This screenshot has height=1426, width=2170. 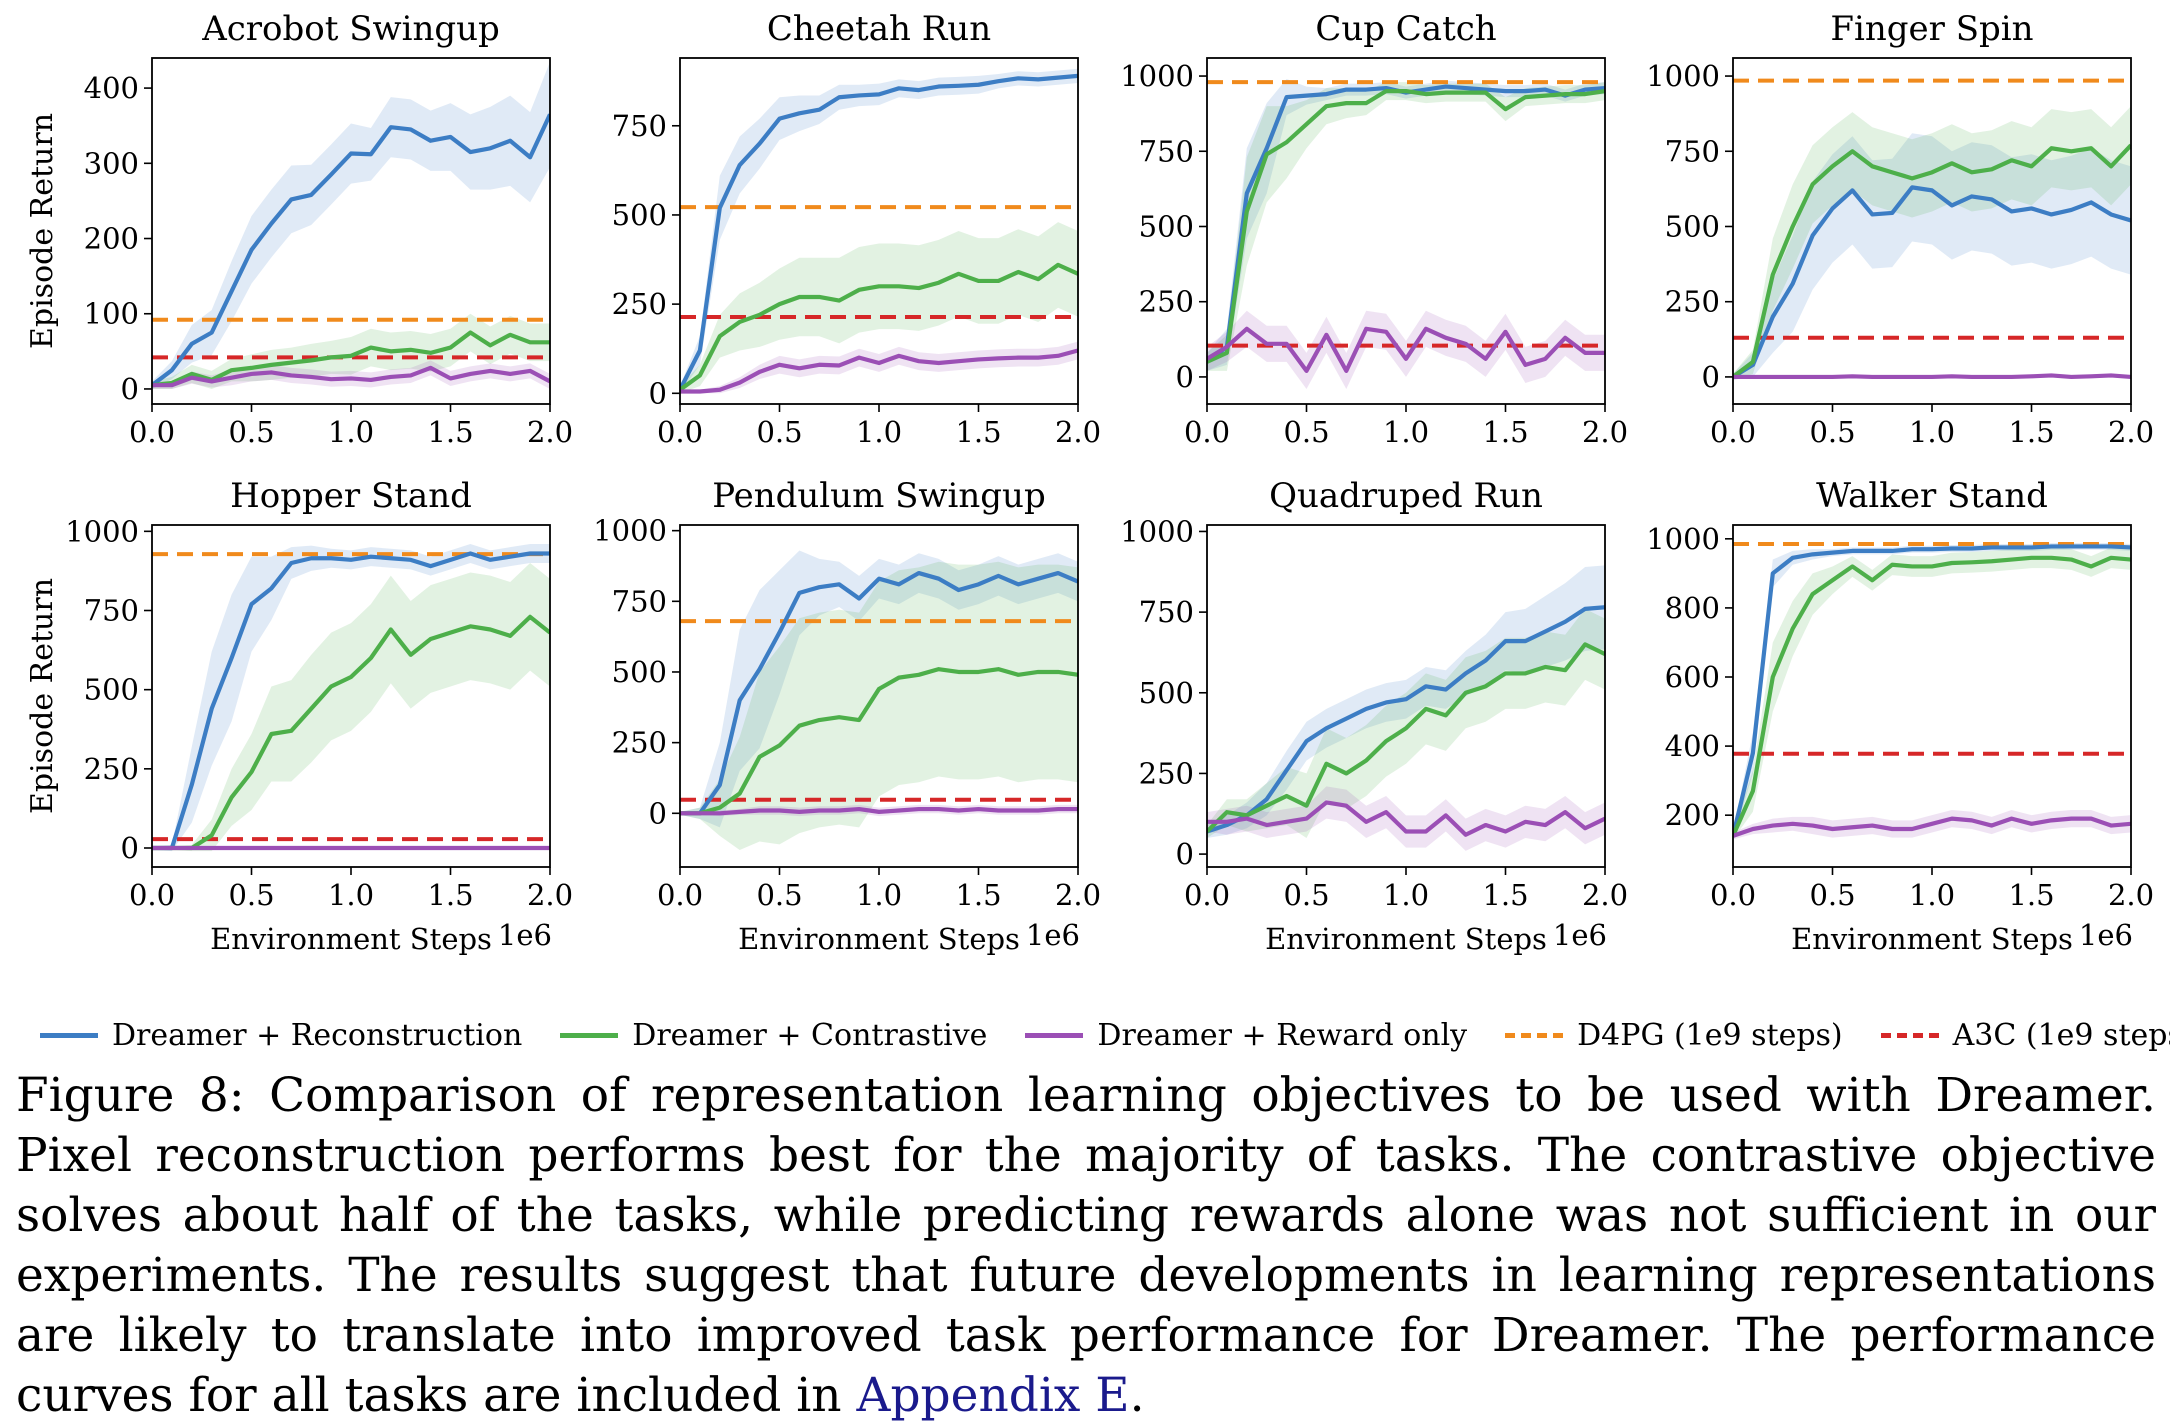 What do you see at coordinates (42, 231) in the screenshot?
I see `y-axis-label: Episode Return` at bounding box center [42, 231].